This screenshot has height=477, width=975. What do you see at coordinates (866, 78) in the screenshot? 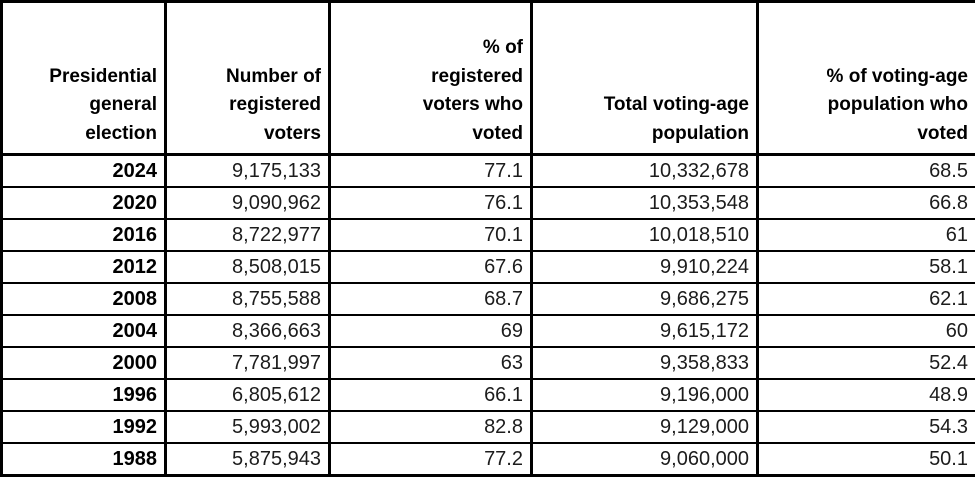
I see `col-header-pct-voting-age-population-voted: % of voting-age population who voted` at bounding box center [866, 78].